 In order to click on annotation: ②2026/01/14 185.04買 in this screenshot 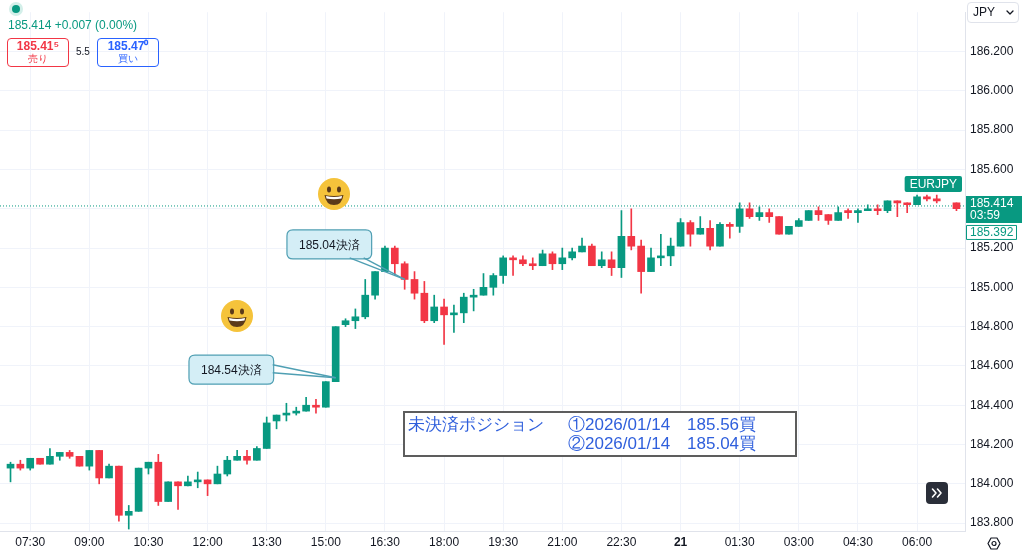, I will do `click(662, 444)`.